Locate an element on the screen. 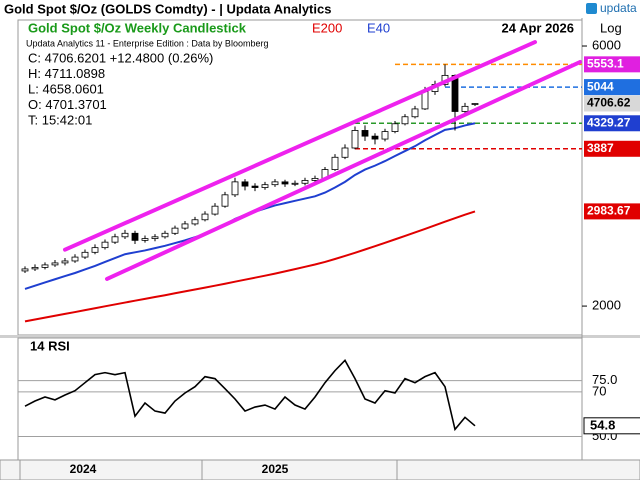 Image resolution: width=640 pixels, height=480 pixels. rsi-line is located at coordinates (250, 395).